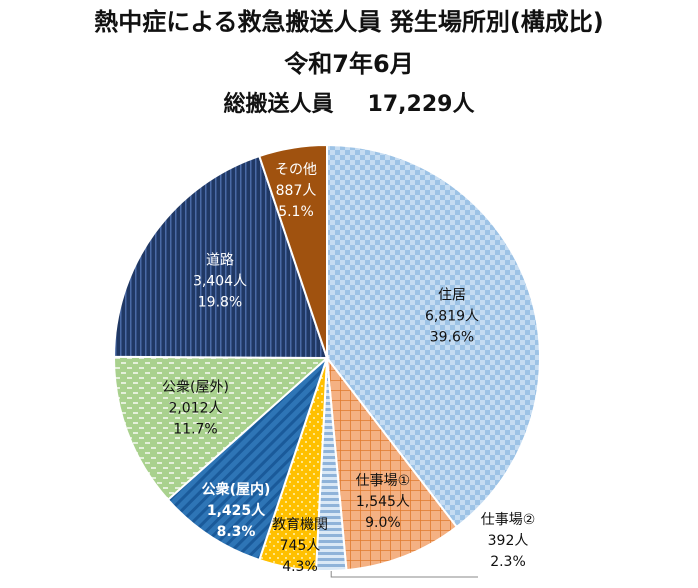 Image resolution: width=698 pixels, height=588 pixels. I want to click on slice-label-name: 仕事場②, so click(508, 520).